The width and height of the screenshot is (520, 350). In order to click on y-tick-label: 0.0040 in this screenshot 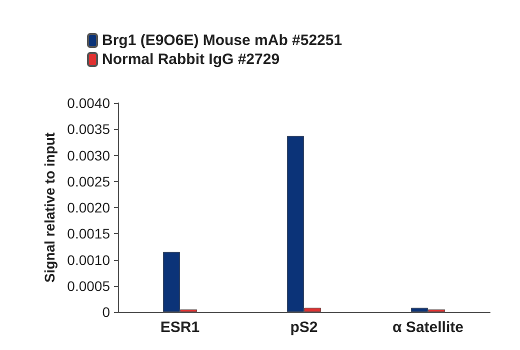, I will do `click(88, 103)`.